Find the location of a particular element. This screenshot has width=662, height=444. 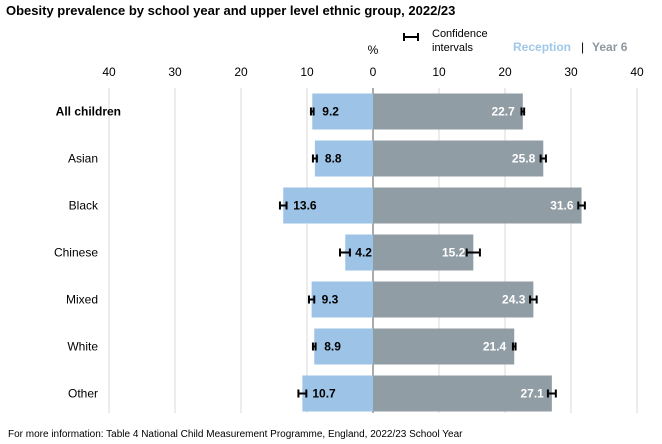

category-label: White is located at coordinates (82, 347).